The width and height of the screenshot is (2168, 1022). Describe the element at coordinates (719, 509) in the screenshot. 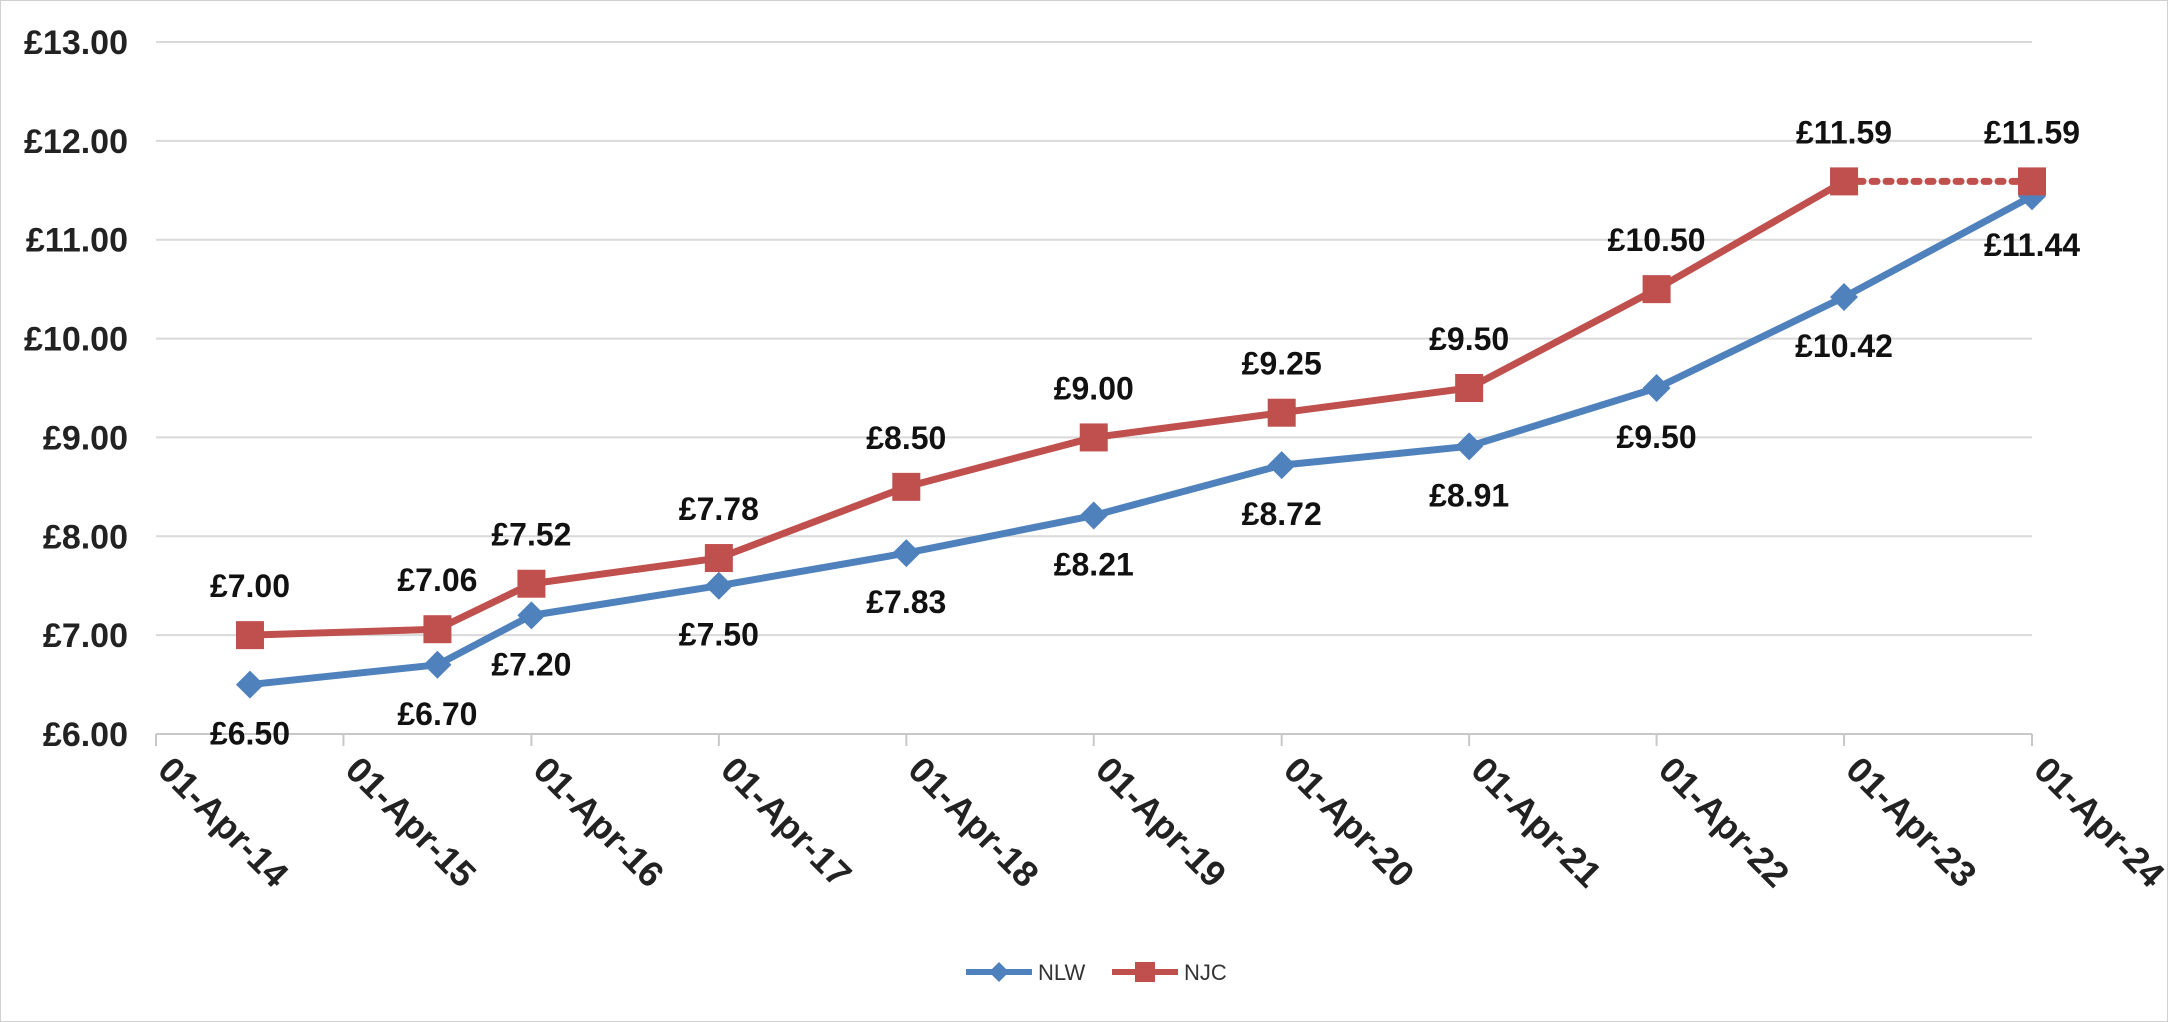

I see `data-label-njc: £7.78` at that location.